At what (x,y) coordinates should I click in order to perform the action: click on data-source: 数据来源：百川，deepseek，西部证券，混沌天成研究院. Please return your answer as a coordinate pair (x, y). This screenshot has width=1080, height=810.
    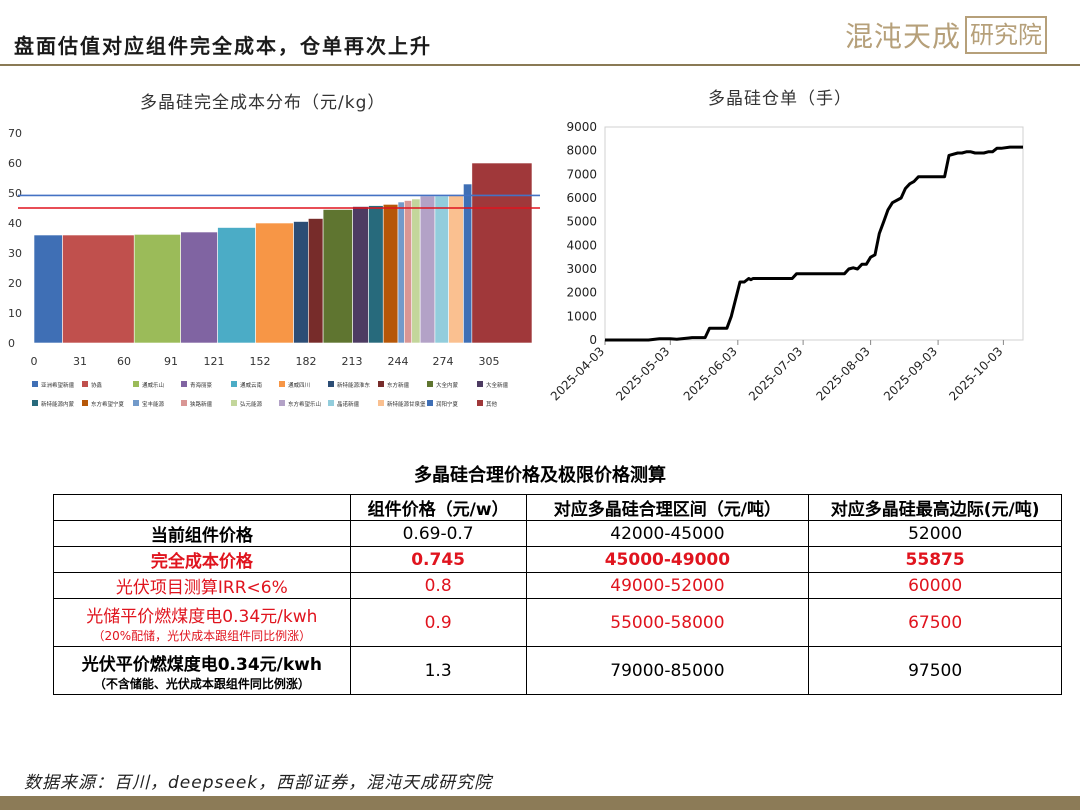
    Looking at the image, I should click on (258, 783).